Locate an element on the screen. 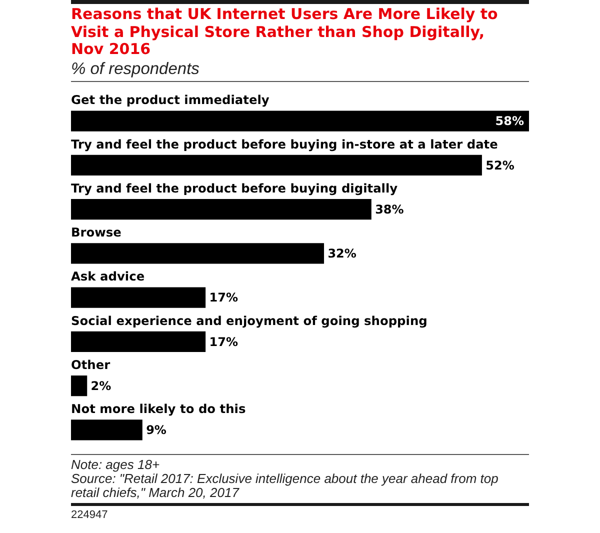  chart-title: Reasons that UK Internet Users Are More Likely to Visit a Physical Store Rather than Shop Digitally, Nov 2016 is located at coordinates (285, 31).